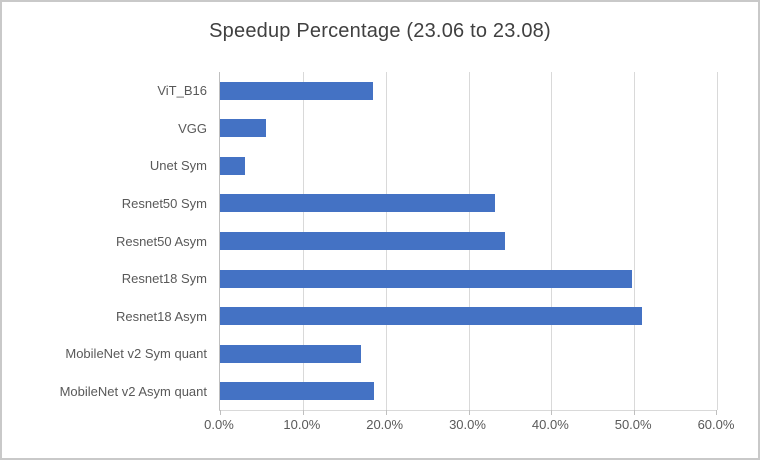  Describe the element at coordinates (297, 391) in the screenshot. I see `bar-mobilenet-v2-asym-quant` at that location.